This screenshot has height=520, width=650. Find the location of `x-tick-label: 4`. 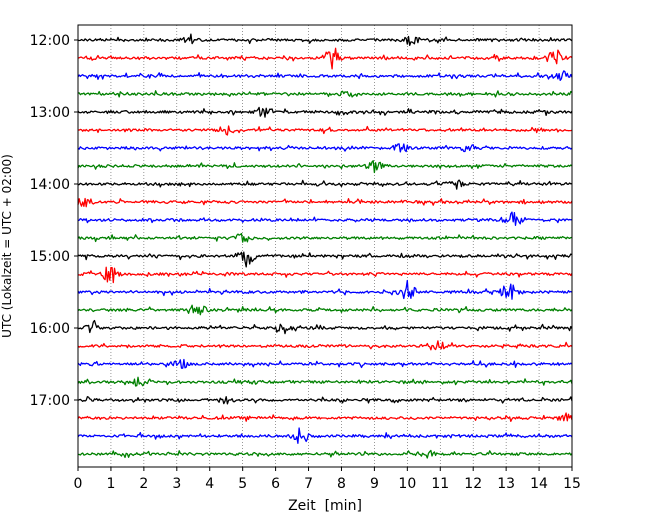

x-tick-label: 4 is located at coordinates (209, 484).